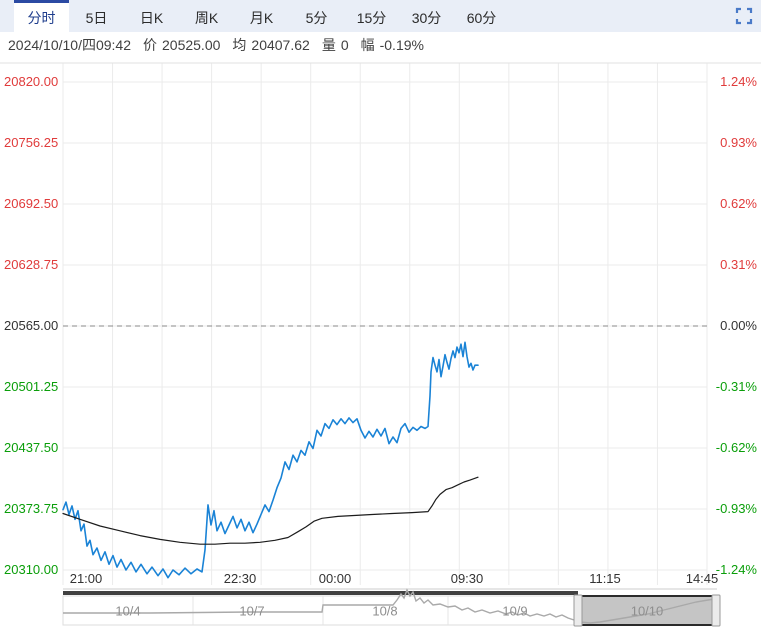 The image size is (761, 631). What do you see at coordinates (31, 569) in the screenshot?
I see `y-axis-label-left: 20310.00` at bounding box center [31, 569].